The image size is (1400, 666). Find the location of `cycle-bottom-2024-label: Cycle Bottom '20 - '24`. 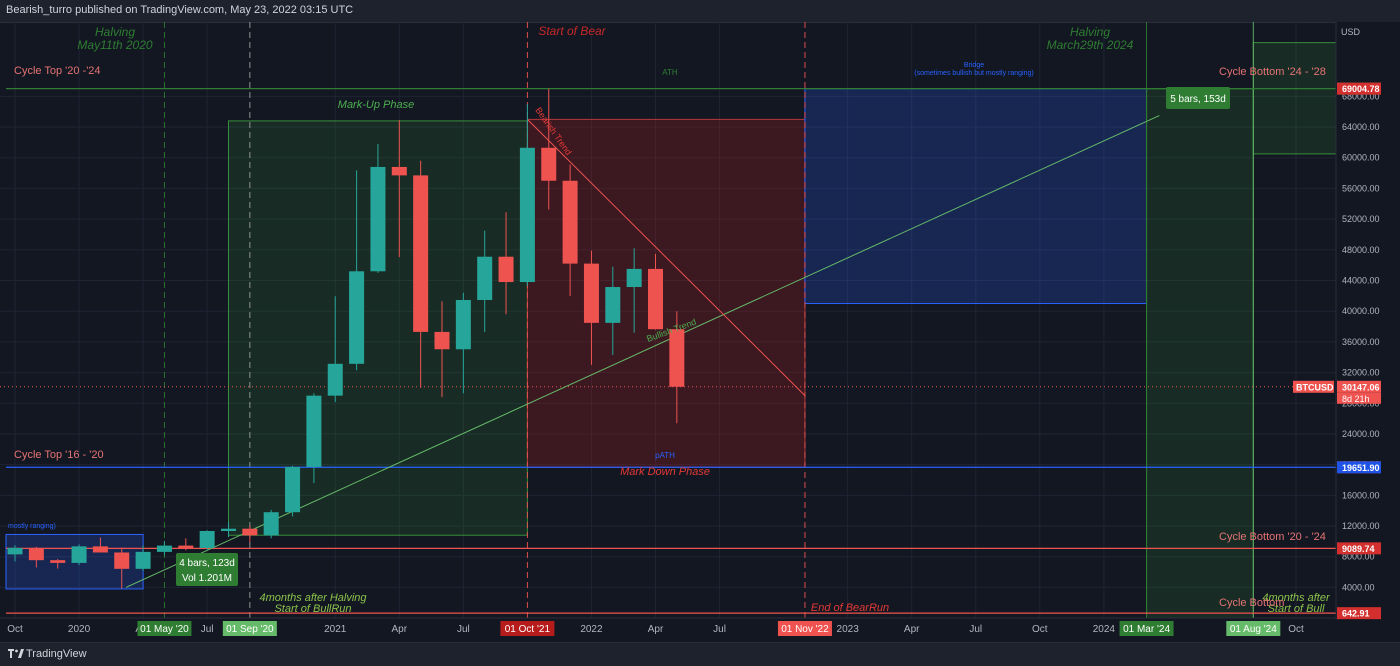

cycle-bottom-2024-label: Cycle Bottom '20 - '24 is located at coordinates (1272, 537).